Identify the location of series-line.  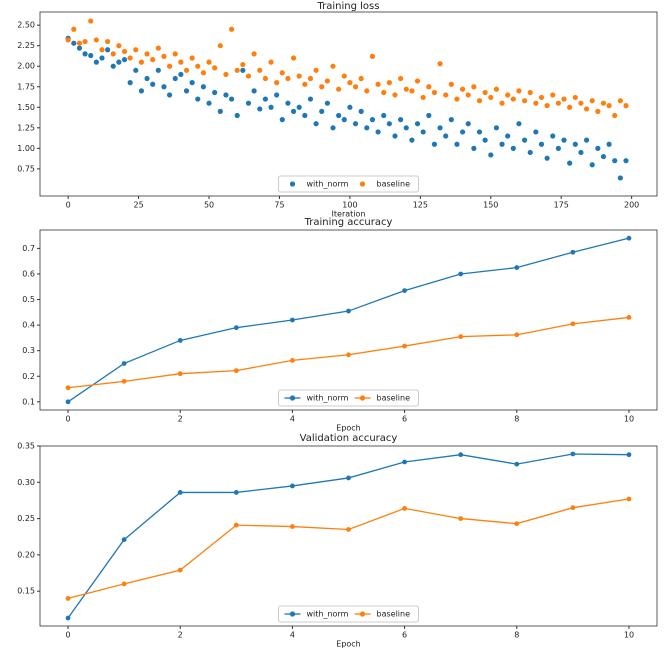
(348, 549).